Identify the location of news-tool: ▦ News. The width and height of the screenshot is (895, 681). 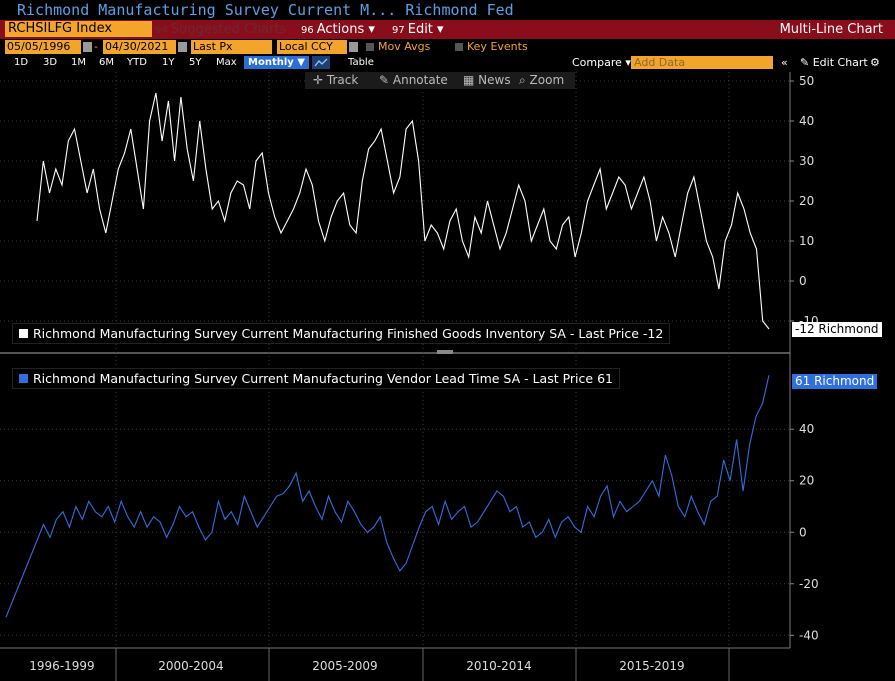
(487, 80).